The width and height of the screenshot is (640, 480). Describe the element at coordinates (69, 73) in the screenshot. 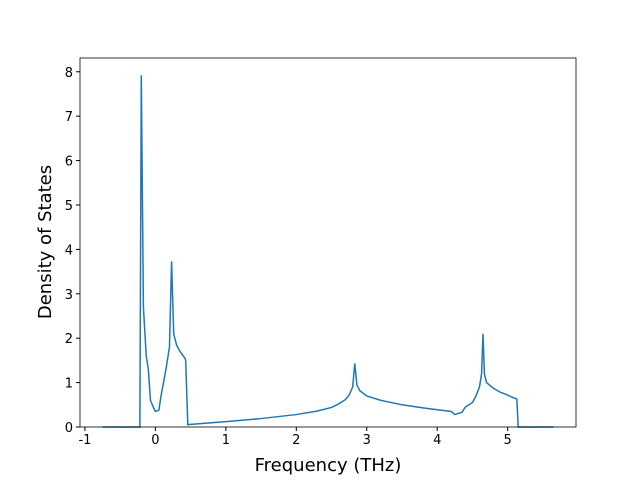

I see `y-tick-label: 8` at that location.